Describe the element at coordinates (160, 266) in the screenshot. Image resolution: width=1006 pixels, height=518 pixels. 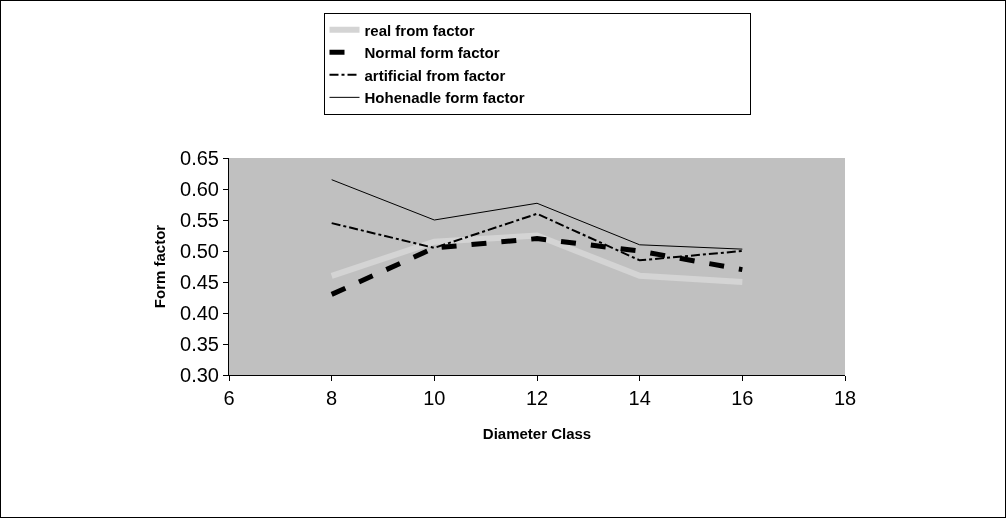
I see `y-axis-title: Form factor` at that location.